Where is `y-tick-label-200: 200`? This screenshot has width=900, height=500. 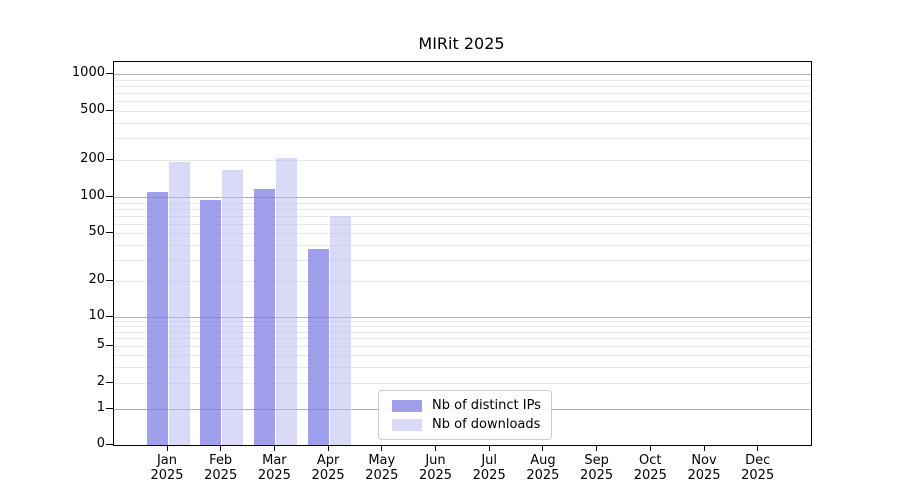 y-tick-label-200: 200 is located at coordinates (92, 158).